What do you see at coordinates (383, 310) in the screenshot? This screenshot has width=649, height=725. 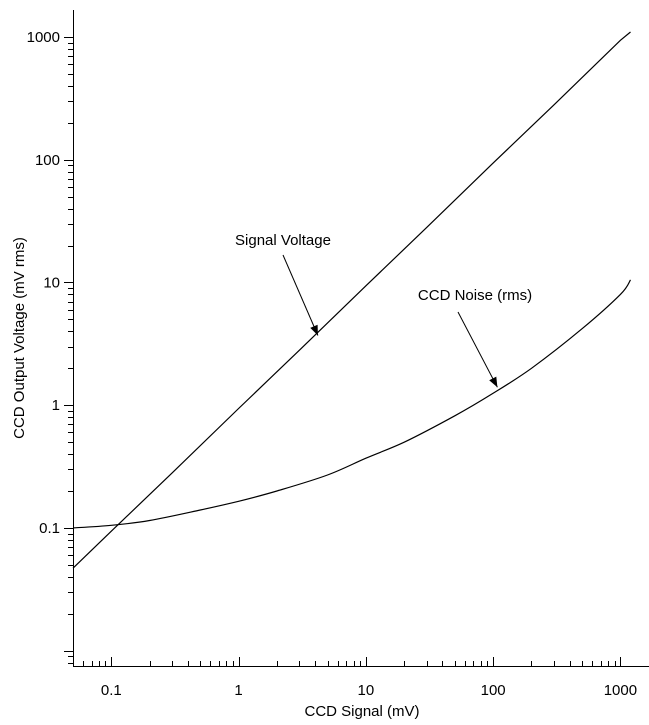 I see `annotation-layer: Signal Voltage CCD Noise (rms)` at bounding box center [383, 310].